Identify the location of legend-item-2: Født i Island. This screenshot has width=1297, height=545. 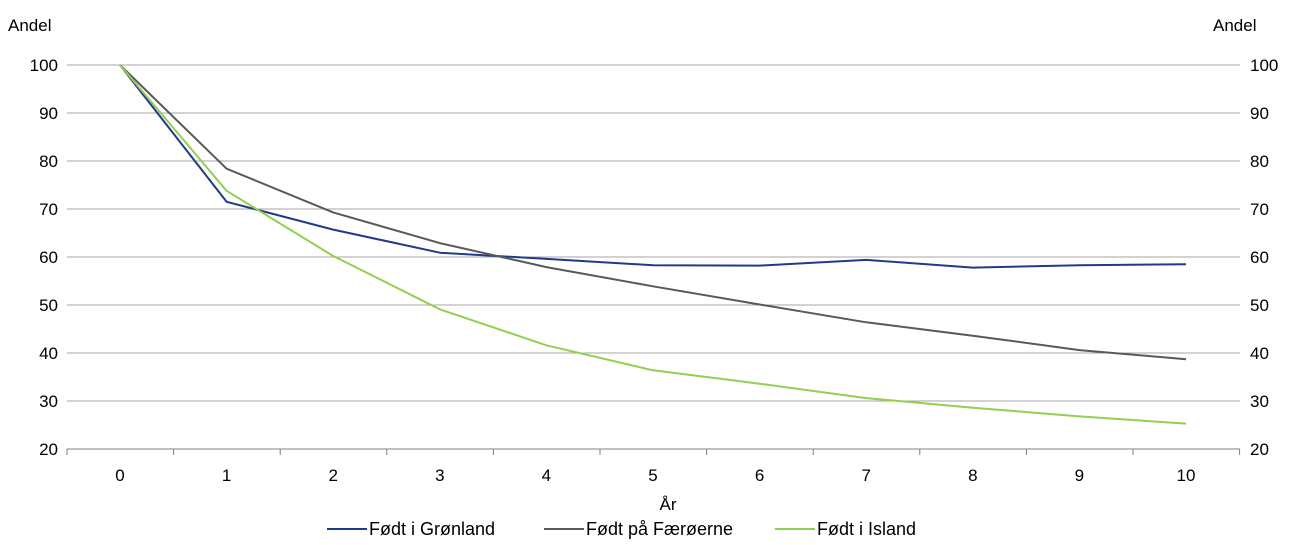
(845, 529).